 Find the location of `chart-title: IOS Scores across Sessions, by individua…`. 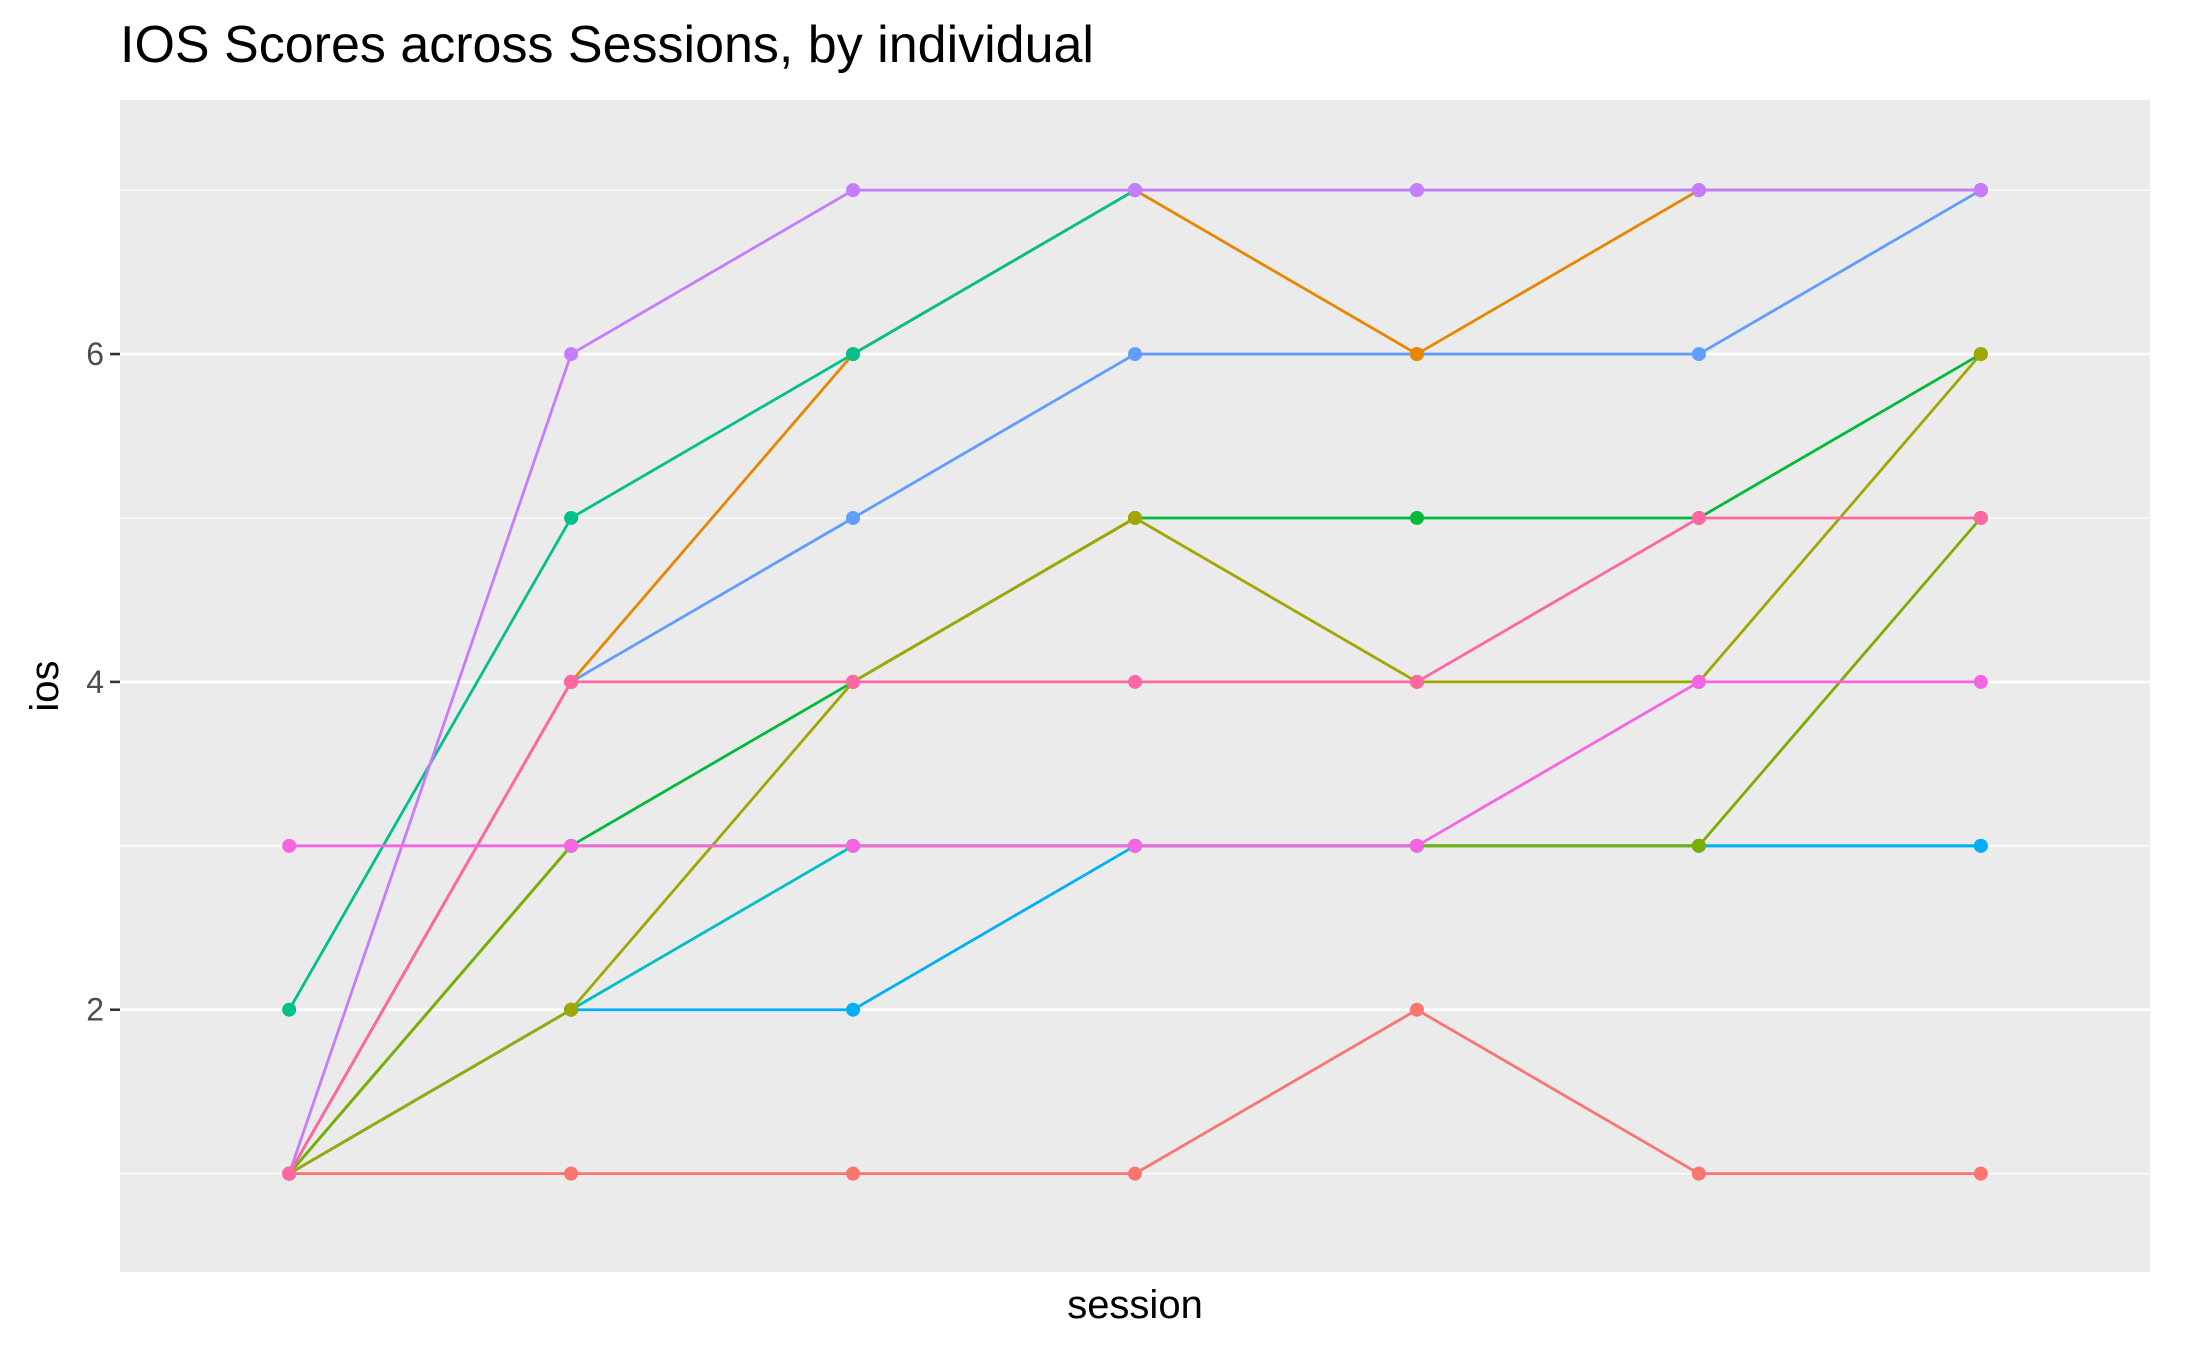

chart-title: IOS Scores across Sessions, by individua… is located at coordinates (607, 45).